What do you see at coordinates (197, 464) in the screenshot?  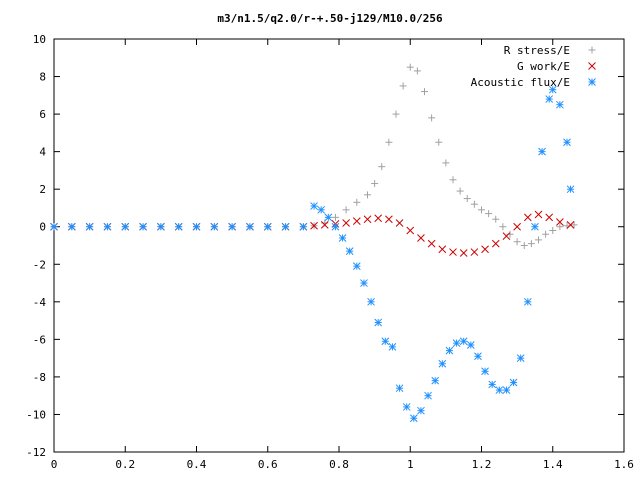 I see `x-tick-label: 0.4` at bounding box center [197, 464].